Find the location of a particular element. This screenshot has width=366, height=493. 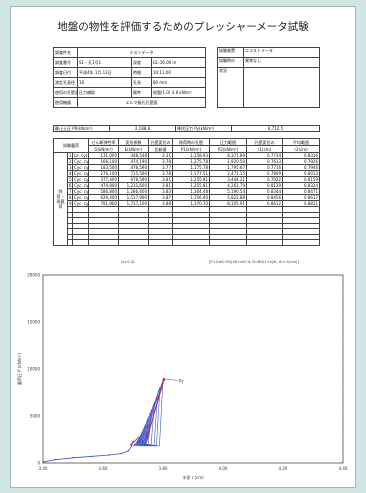

header-value: S1・孔1号1 is located at coordinates (104, 62).